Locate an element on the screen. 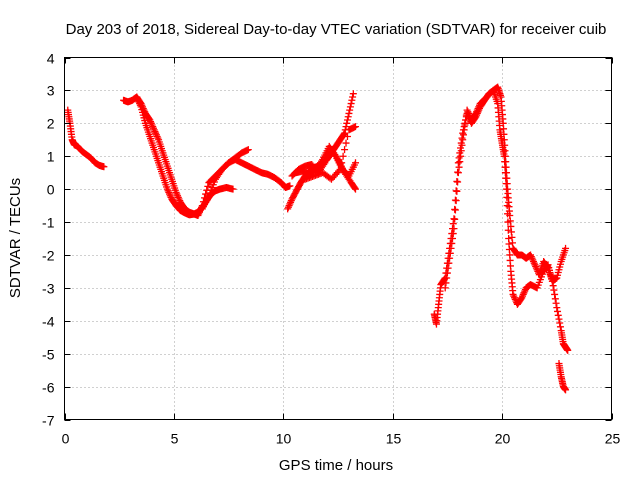  y-axis-title: SDTVAR / TECUs is located at coordinates (15, 238).